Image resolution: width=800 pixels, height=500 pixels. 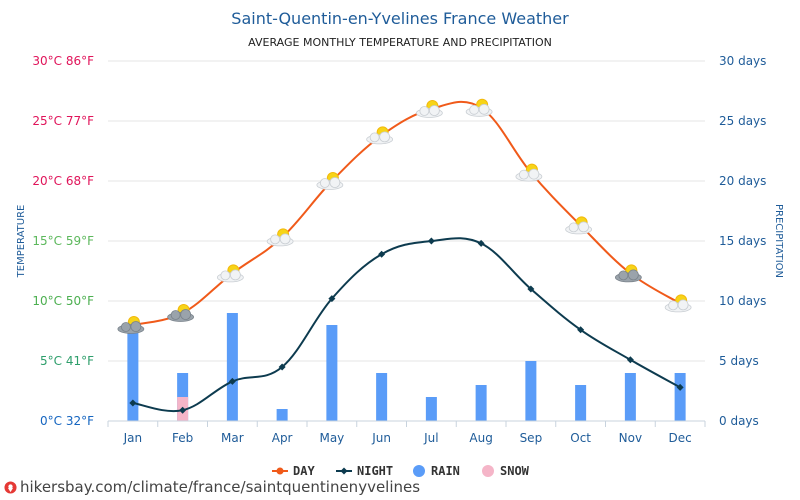 I want to click on chart-title: Saint-Quentin-en-Yvelines France Weather, so click(x=400, y=18).